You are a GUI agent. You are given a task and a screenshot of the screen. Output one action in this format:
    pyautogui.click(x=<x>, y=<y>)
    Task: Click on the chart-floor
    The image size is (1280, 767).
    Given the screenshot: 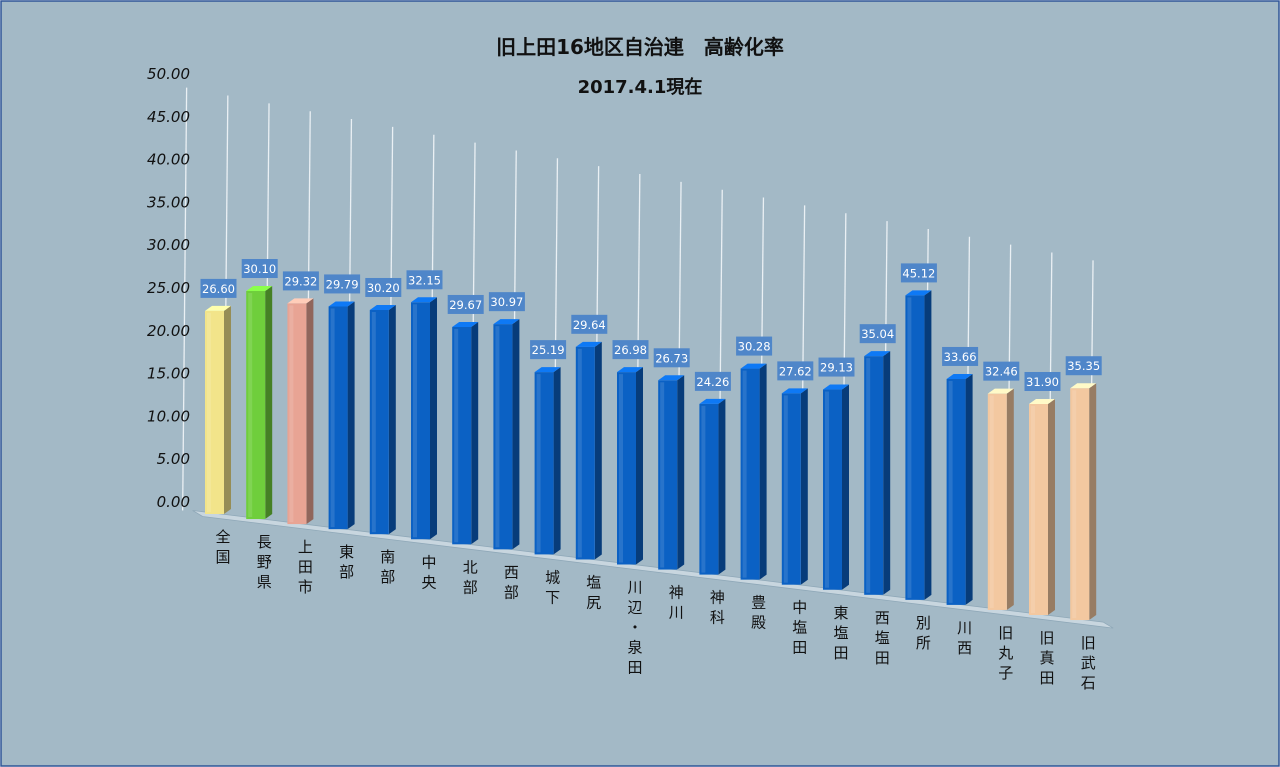 What is the action you would take?
    pyautogui.click(x=653, y=569)
    